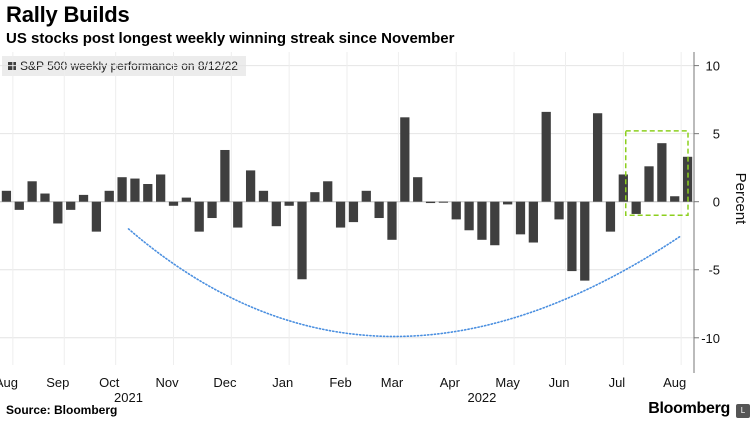 The height and width of the screenshot is (424, 754). Describe the element at coordinates (656, 173) in the screenshot. I see `streak-highlight-box` at that location.